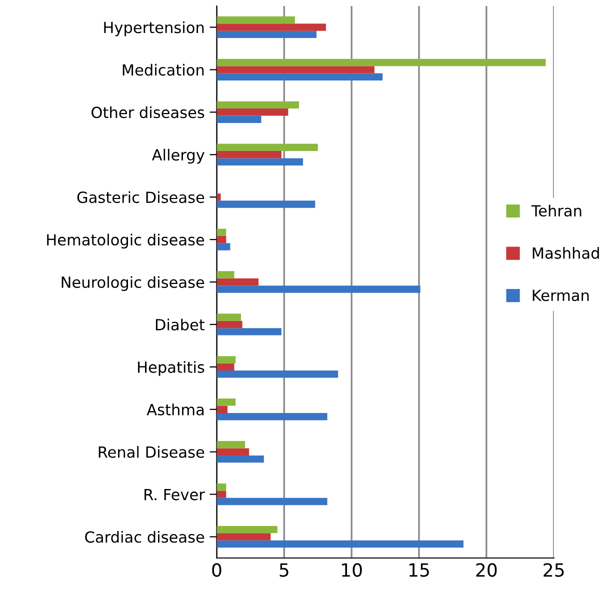 This screenshot has width=602, height=600. I want to click on x-tick-label: 10, so click(352, 570).